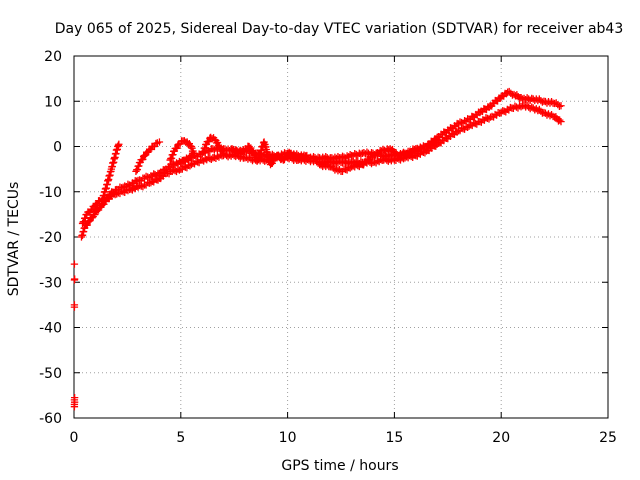  Describe the element at coordinates (50, 329) in the screenshot. I see `y-tick-label: -40` at that location.